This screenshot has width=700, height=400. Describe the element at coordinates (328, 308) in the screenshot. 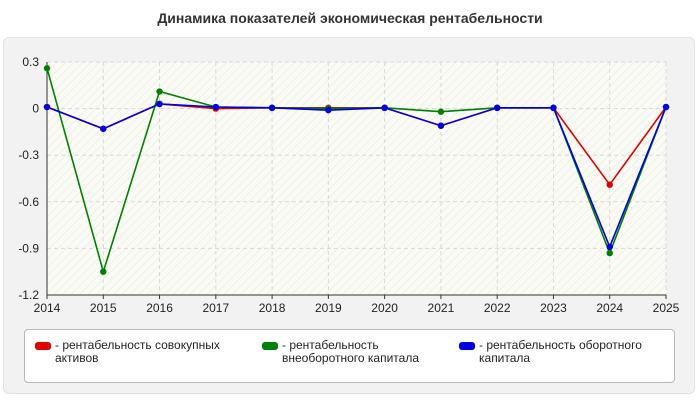

I see `x-tick-label: 2019` at that location.